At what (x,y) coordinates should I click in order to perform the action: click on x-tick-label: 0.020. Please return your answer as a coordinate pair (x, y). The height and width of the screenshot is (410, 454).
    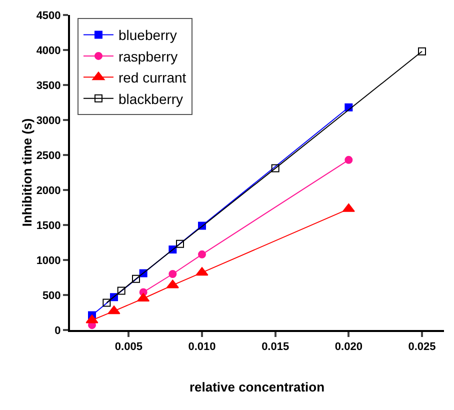
    Looking at the image, I should click on (348, 347).